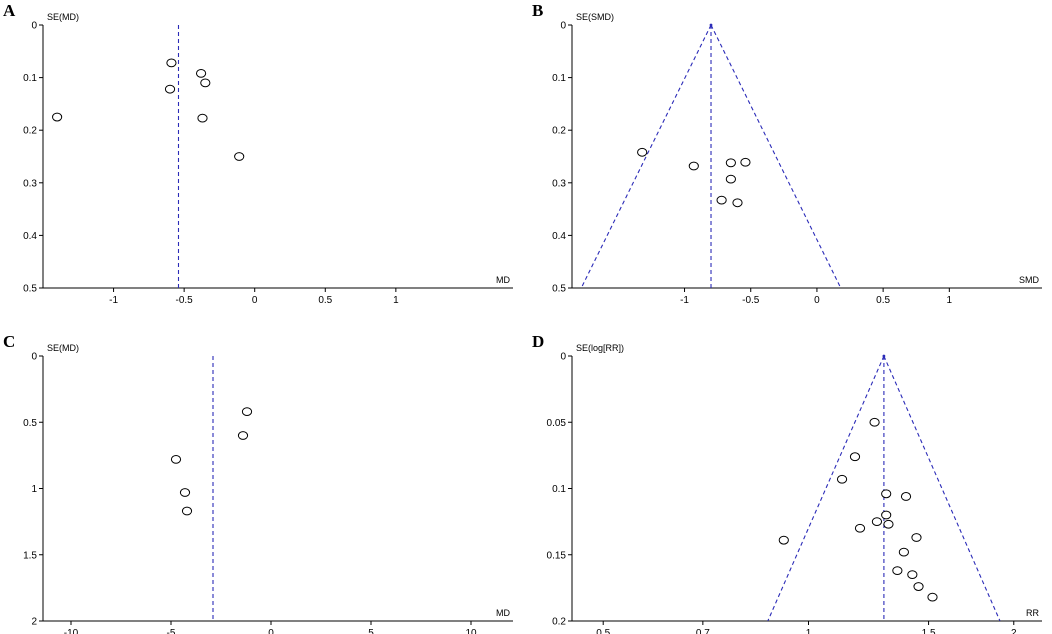 The image size is (1052, 634). Describe the element at coordinates (557, 423) in the screenshot. I see `y-tick-label: 0.05` at that location.